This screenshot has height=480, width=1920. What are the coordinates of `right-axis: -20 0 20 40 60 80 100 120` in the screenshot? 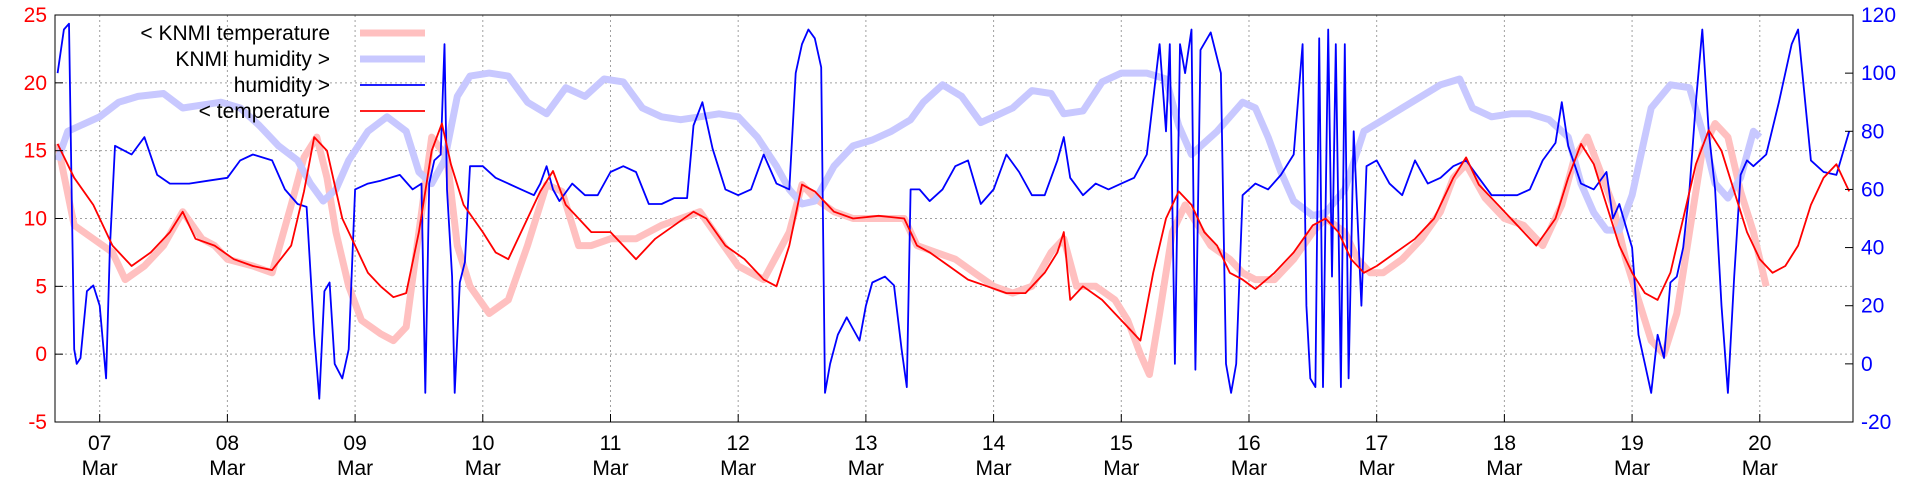 It's located at (1870, 219).